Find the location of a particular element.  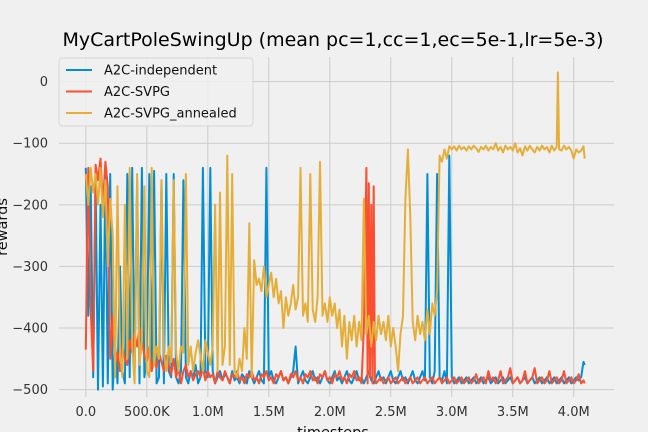

legend-entry: A2C-SVPG_annealed is located at coordinates (170, 114).